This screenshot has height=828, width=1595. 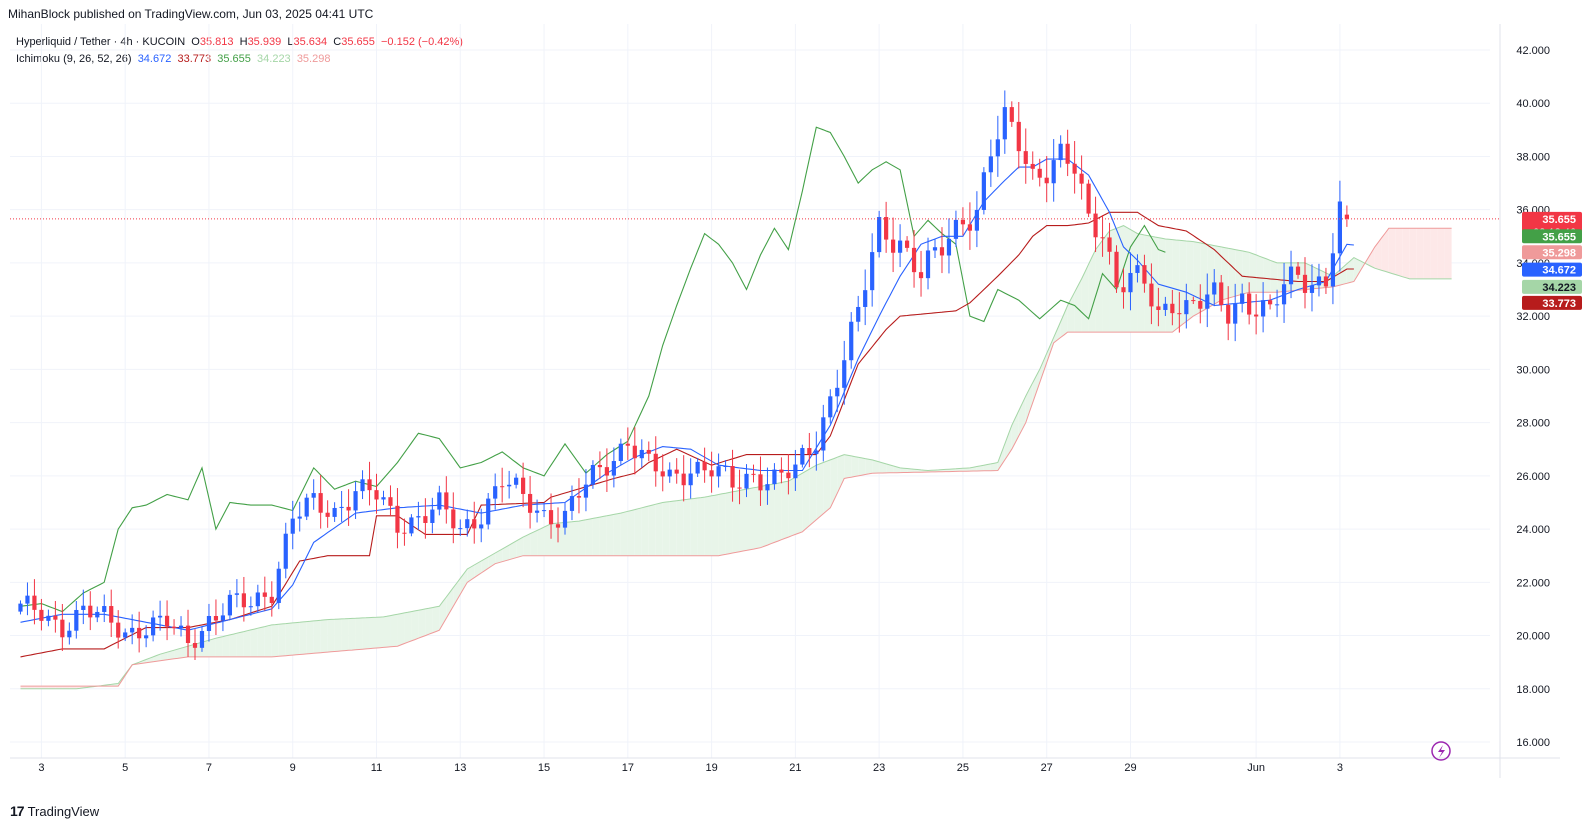 What do you see at coordinates (879, 768) in the screenshot?
I see `x-tick-label: 23` at bounding box center [879, 768].